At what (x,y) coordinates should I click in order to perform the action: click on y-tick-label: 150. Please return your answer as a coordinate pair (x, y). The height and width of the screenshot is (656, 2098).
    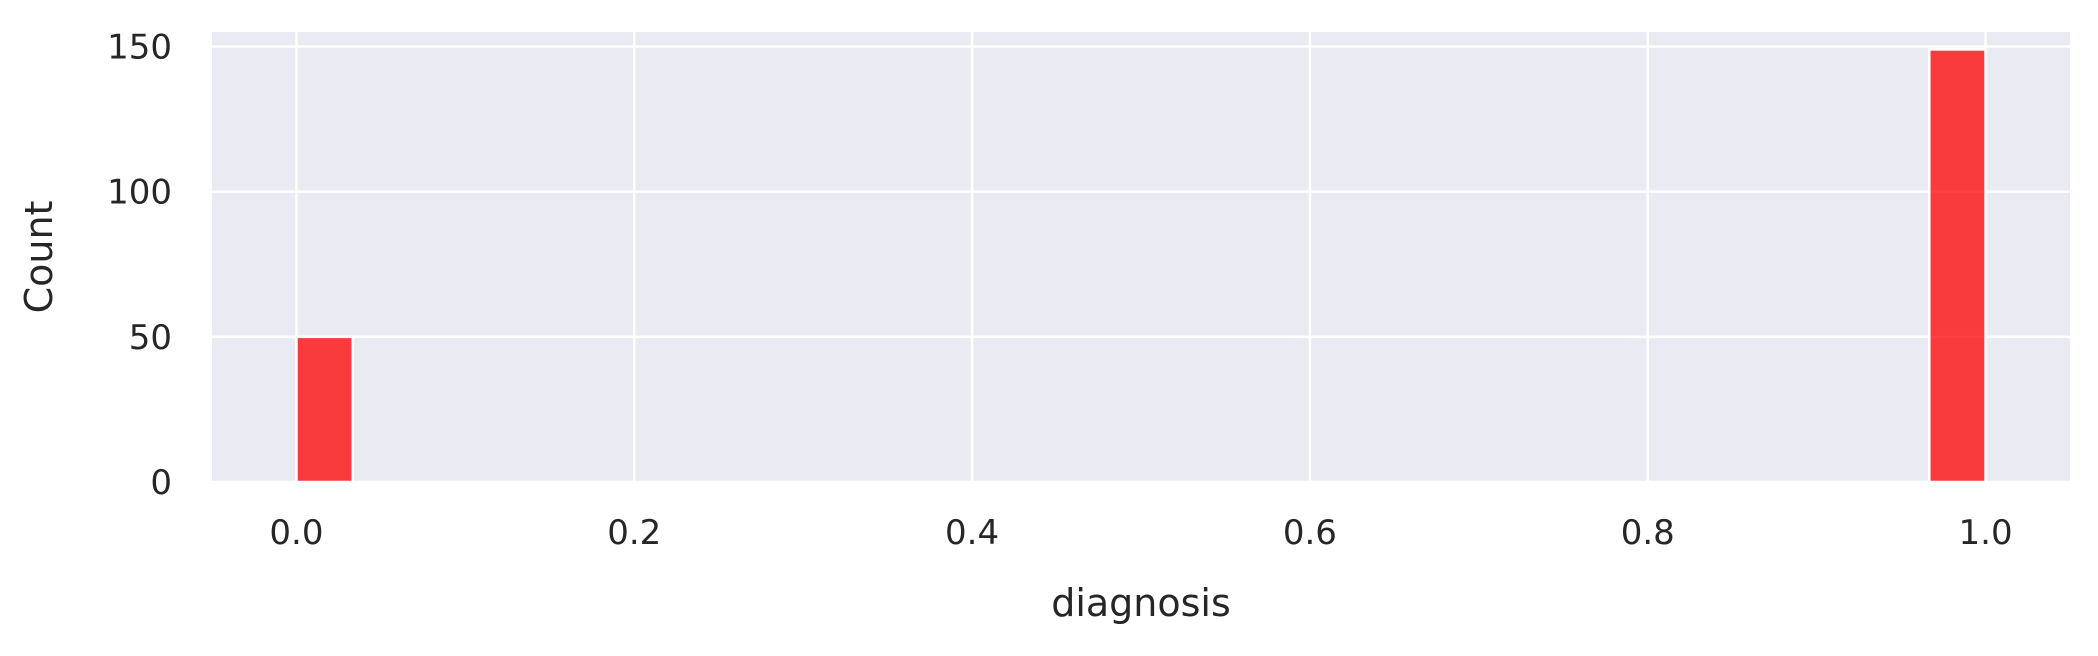
    Looking at the image, I should click on (139, 48).